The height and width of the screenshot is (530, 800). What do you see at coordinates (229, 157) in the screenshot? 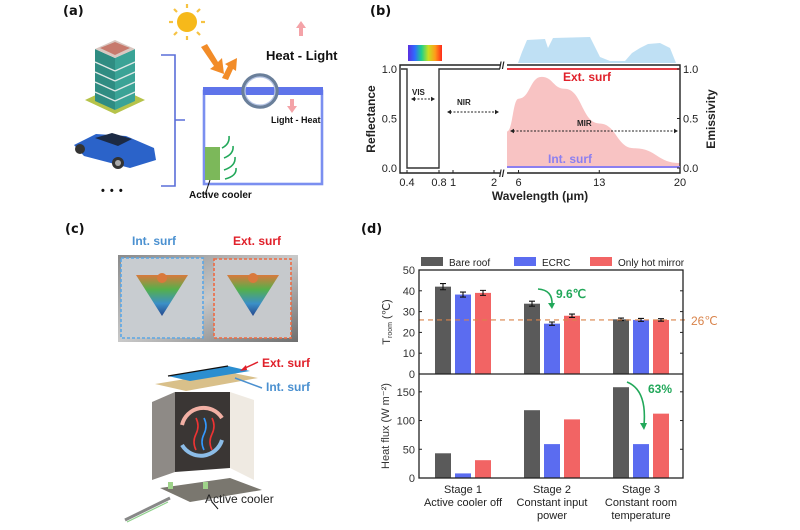
I see `cooling-arrows-icon` at bounding box center [229, 157].